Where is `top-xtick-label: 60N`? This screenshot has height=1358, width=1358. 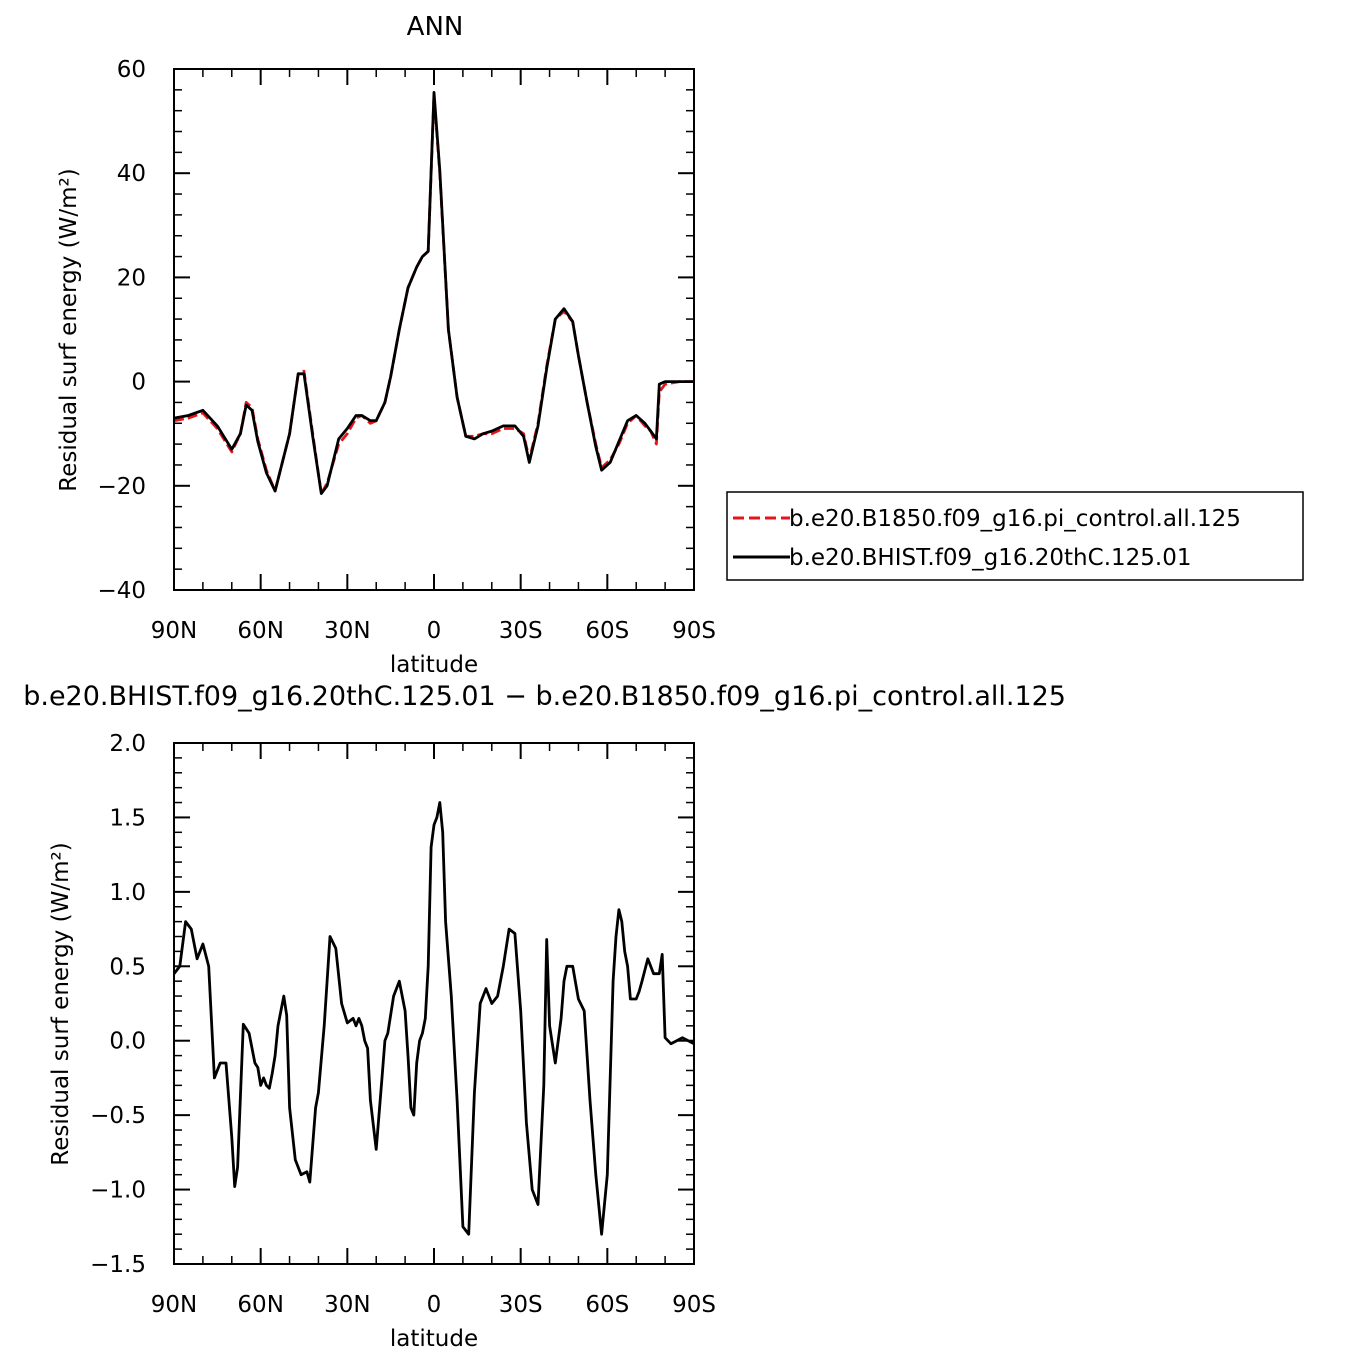
top-xtick-label: 60N is located at coordinates (260, 631).